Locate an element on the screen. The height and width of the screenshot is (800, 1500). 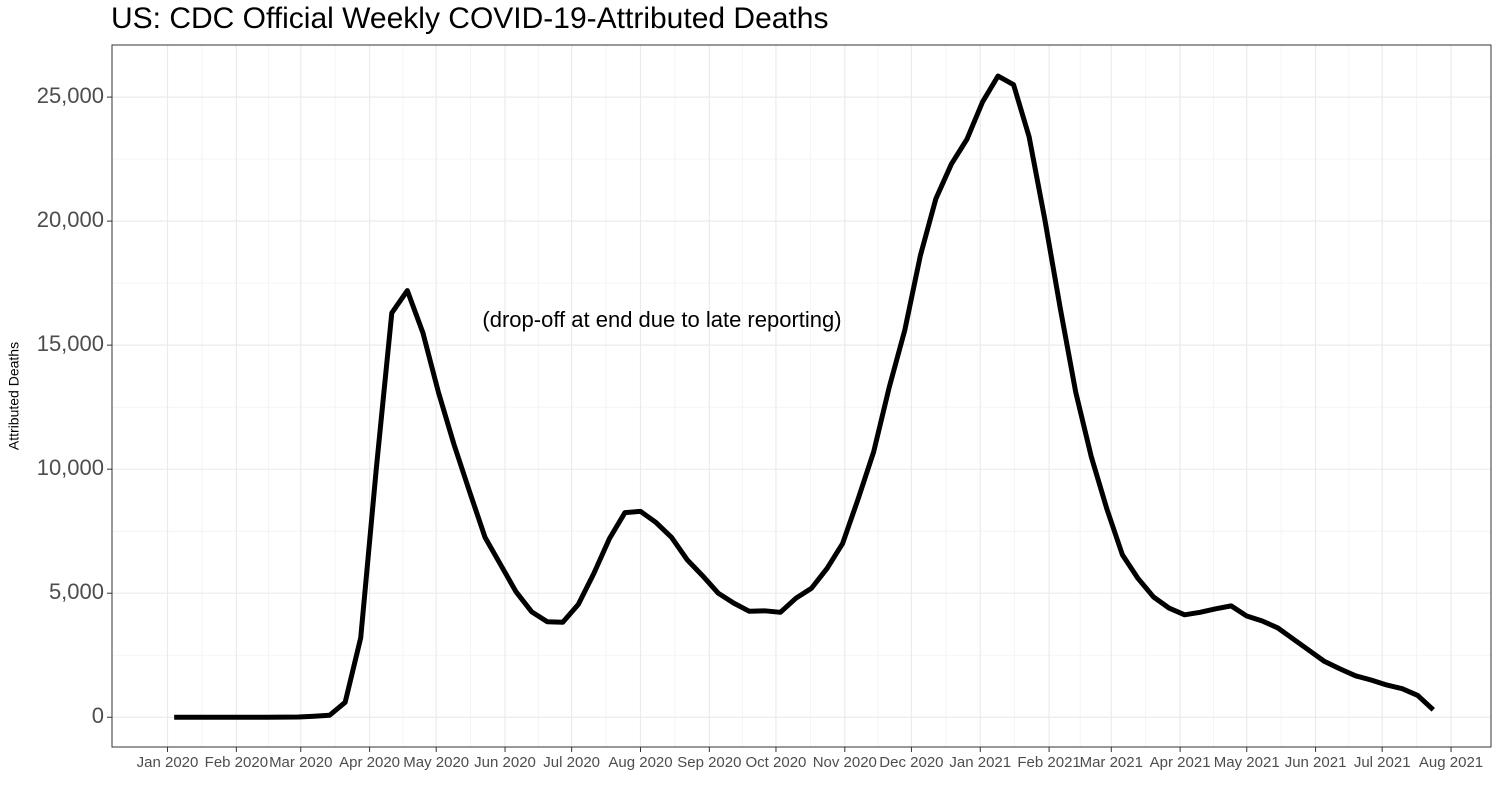
x-tick-label: May 2020 is located at coordinates (436, 762).